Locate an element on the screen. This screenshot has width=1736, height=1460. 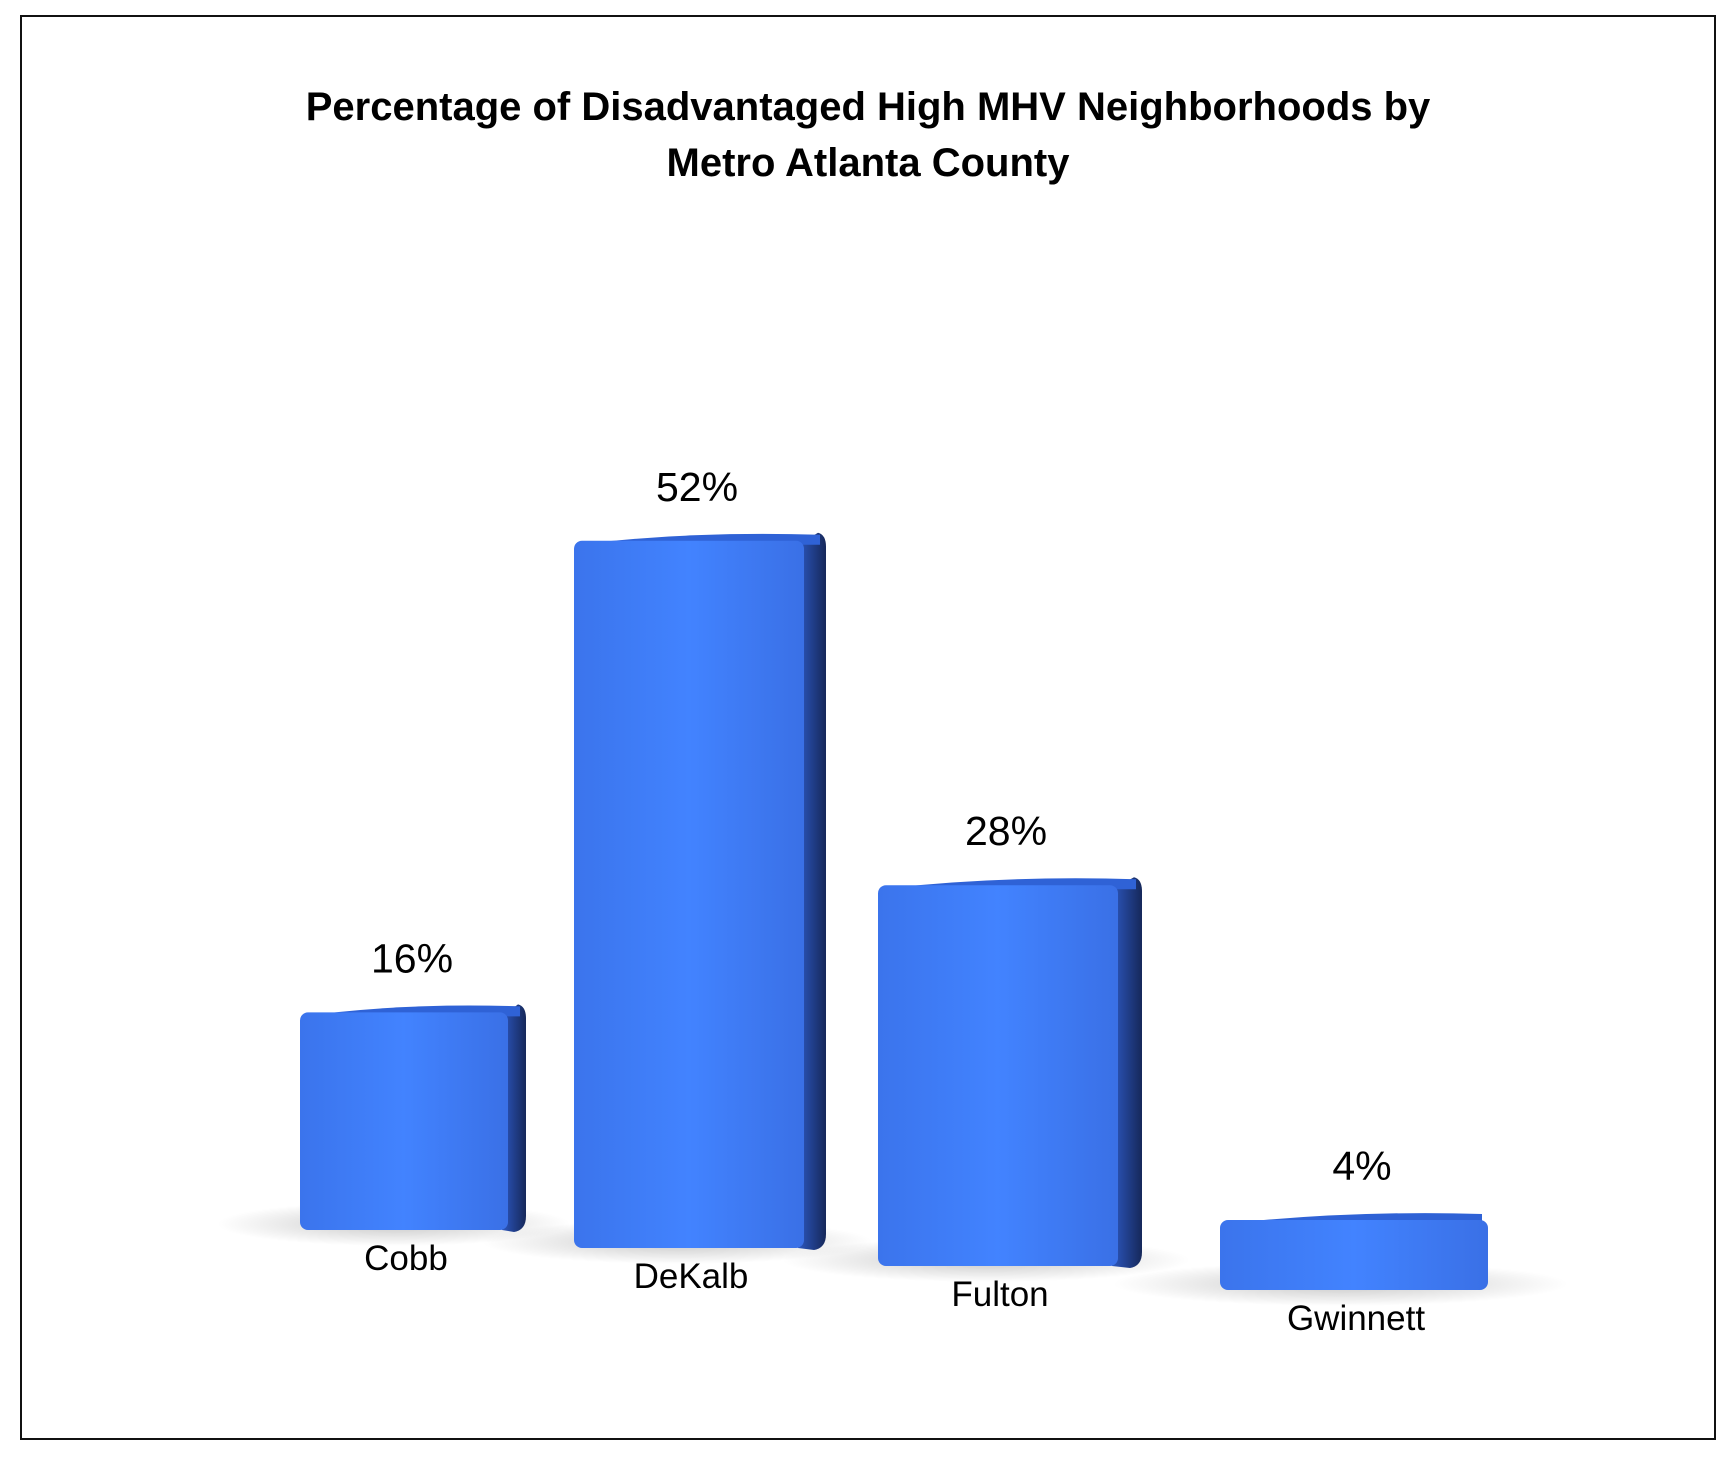
category-label: Fulton is located at coordinates (999, 1294).